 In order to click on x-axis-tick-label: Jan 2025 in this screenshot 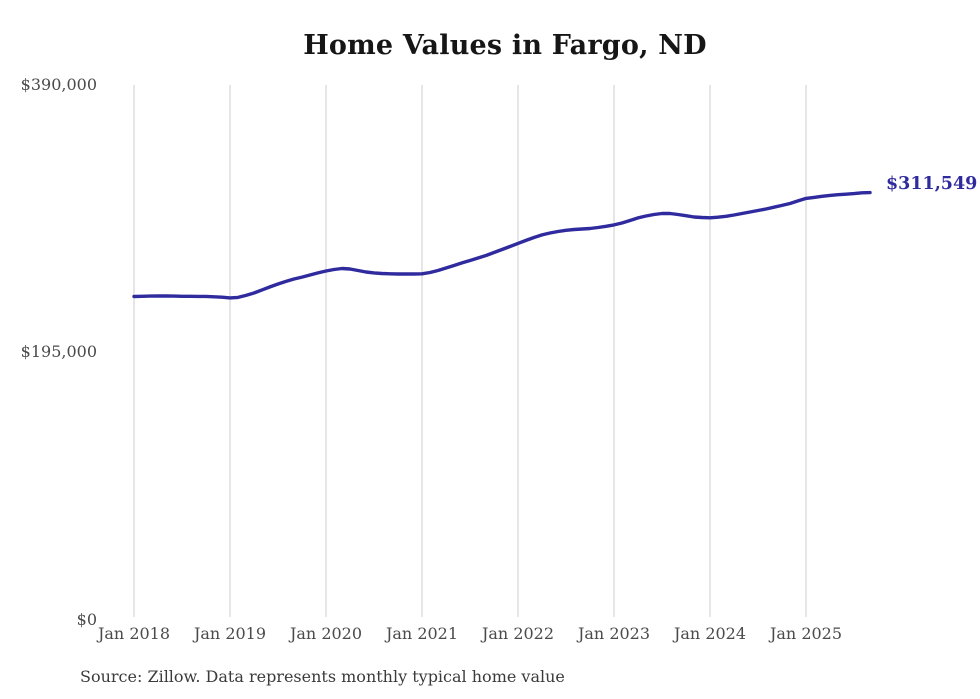, I will do `click(806, 633)`.